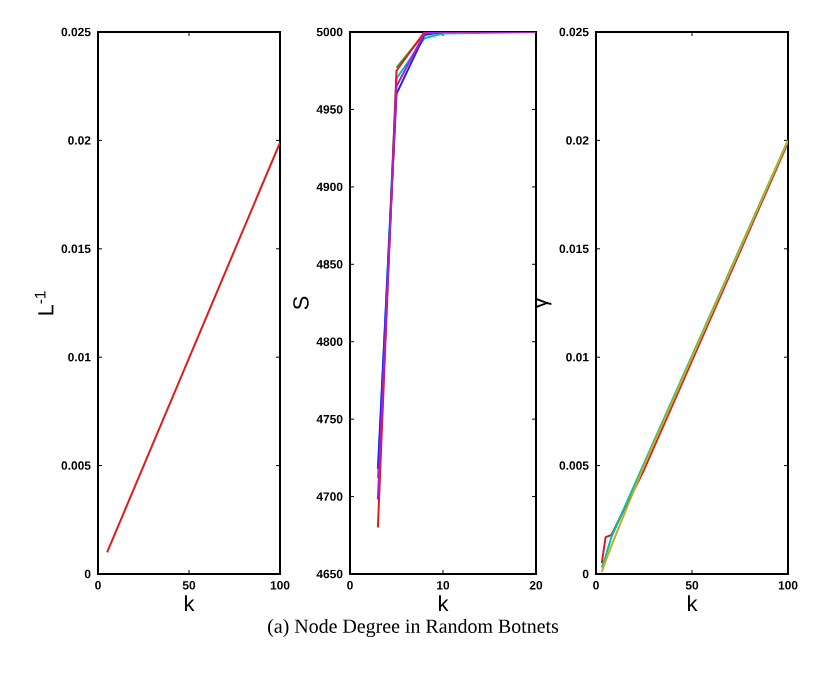 The image size is (826, 694). Describe the element at coordinates (44, 303) in the screenshot. I see `y-axis-title: L$^{-1}$` at that location.